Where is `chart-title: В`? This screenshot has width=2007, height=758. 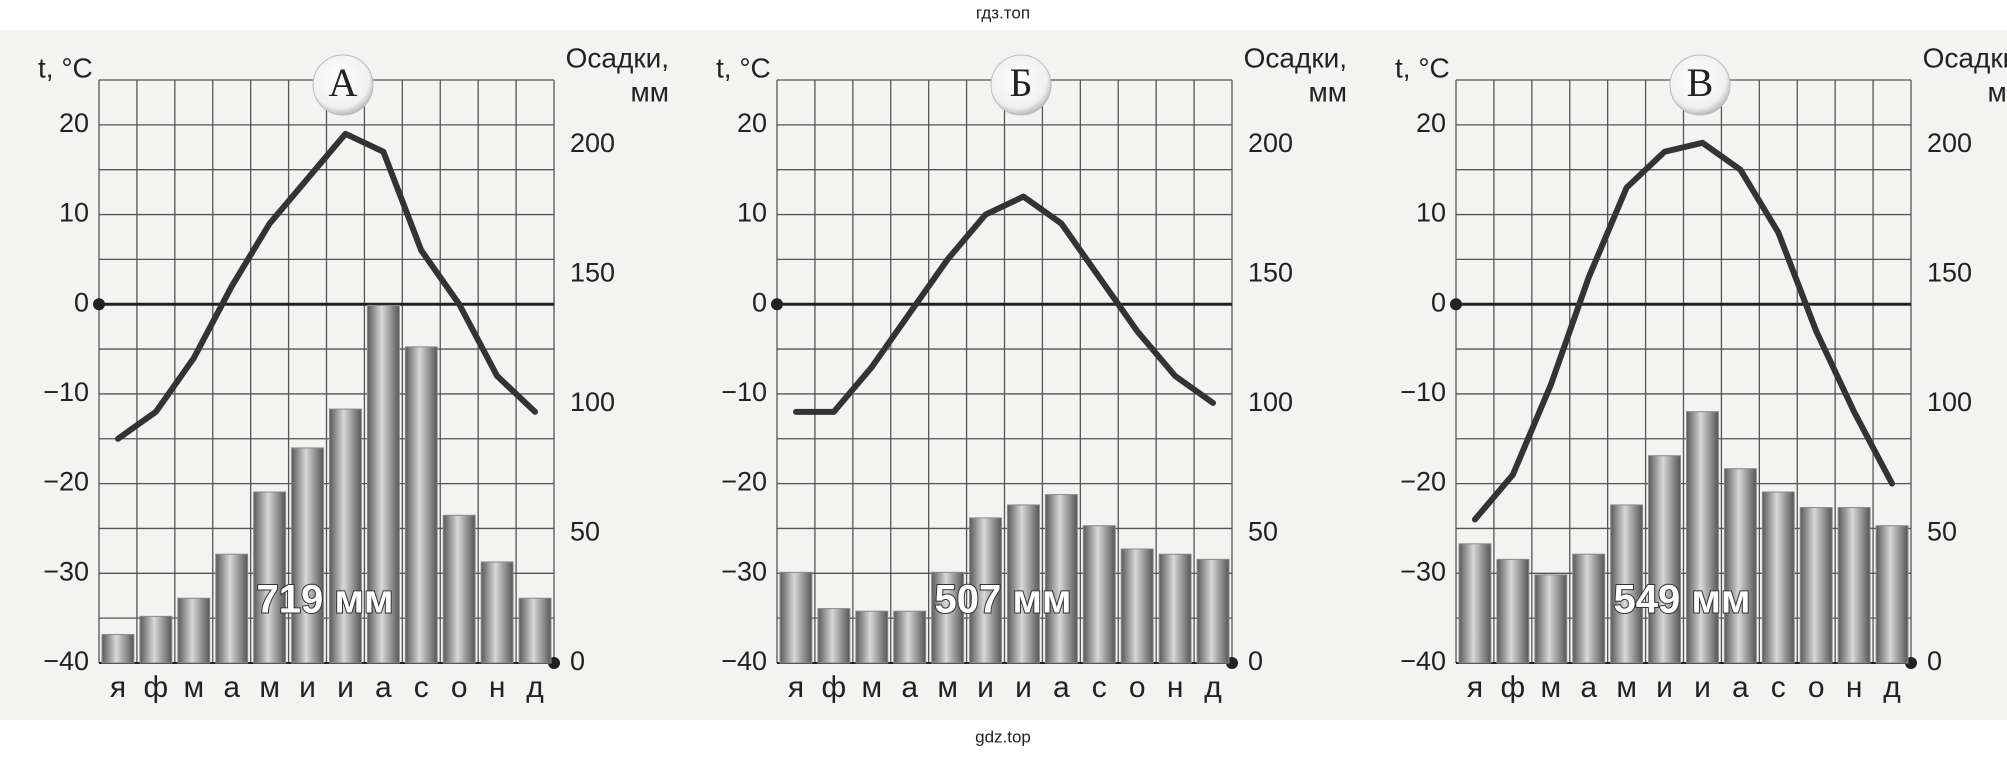 chart-title: В is located at coordinates (1700, 82).